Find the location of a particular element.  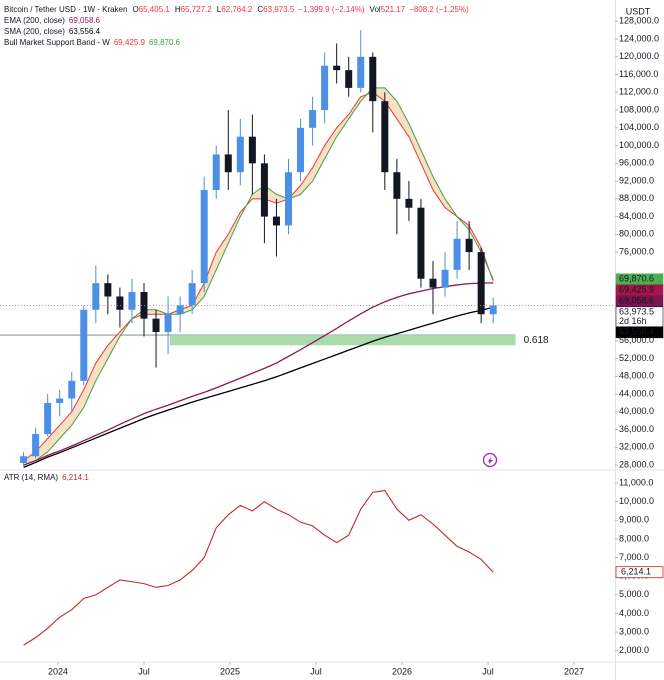

y-tick-label: 9,000.0 is located at coordinates (634, 520).